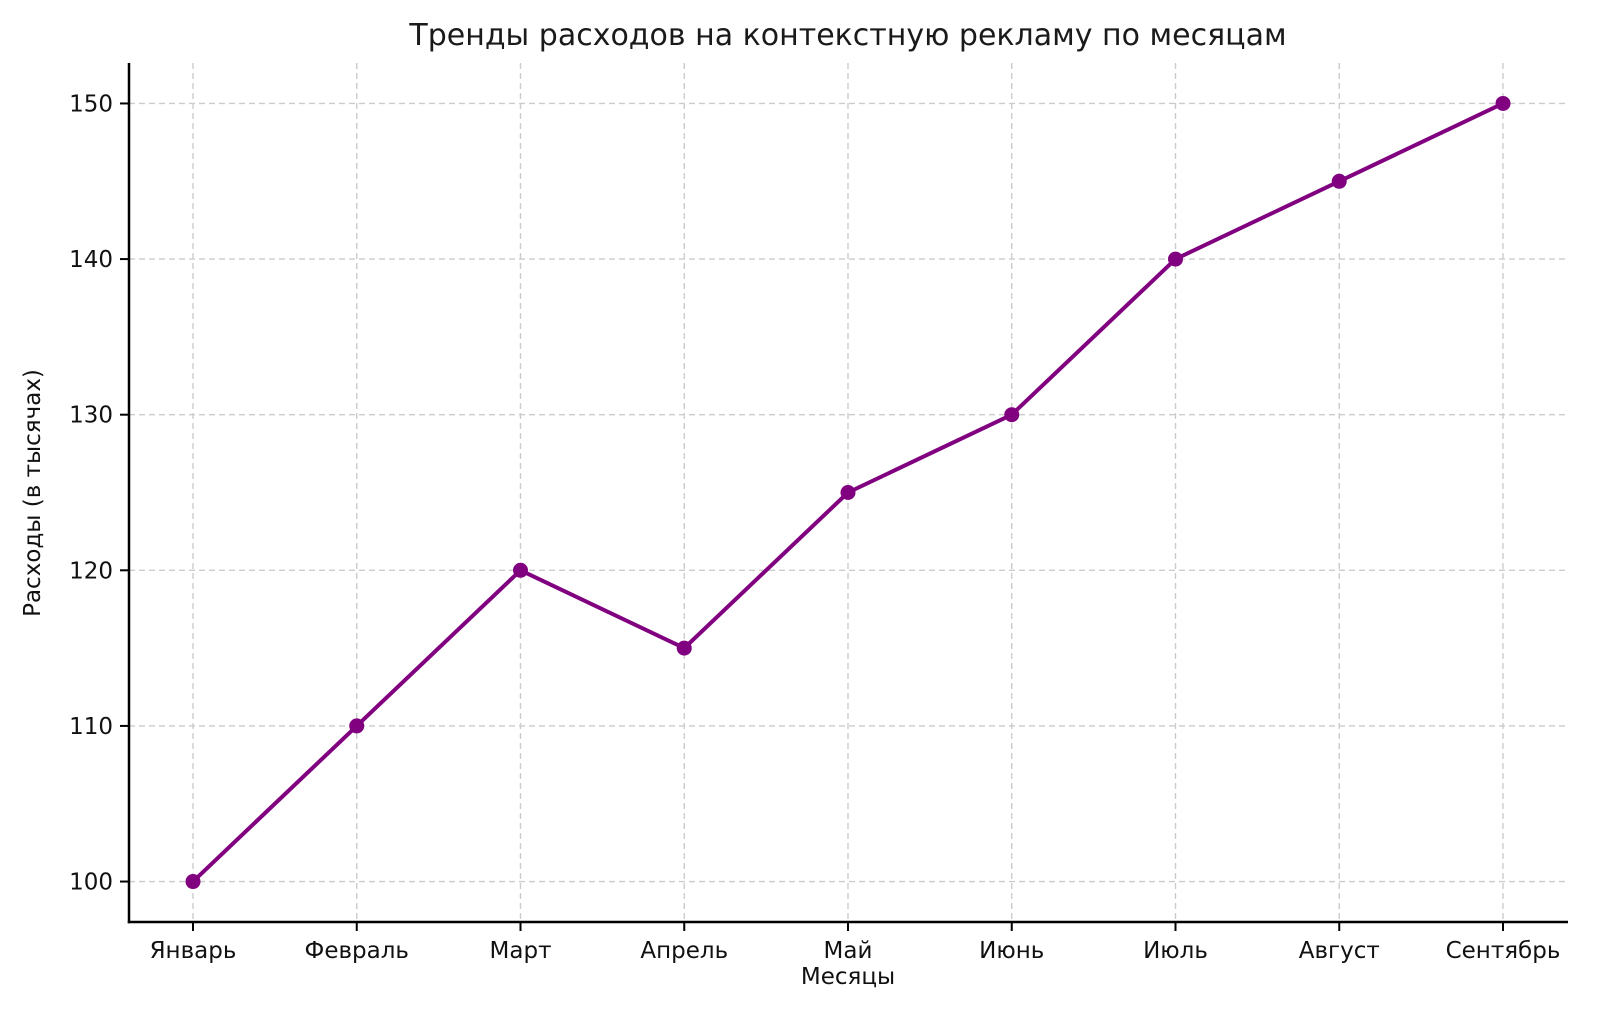 Image resolution: width=1600 pixels, height=1025 pixels. I want to click on x-tick-label: Июль, so click(1175, 951).